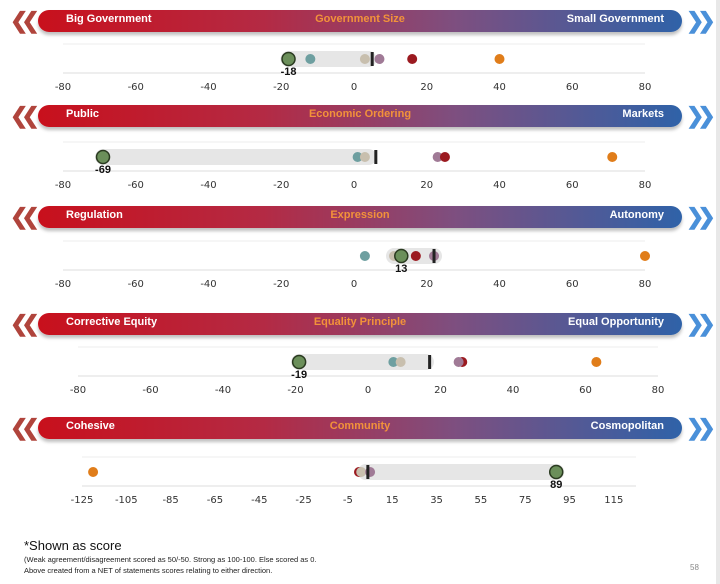  I want to click on tick-label: -45, so click(259, 500).